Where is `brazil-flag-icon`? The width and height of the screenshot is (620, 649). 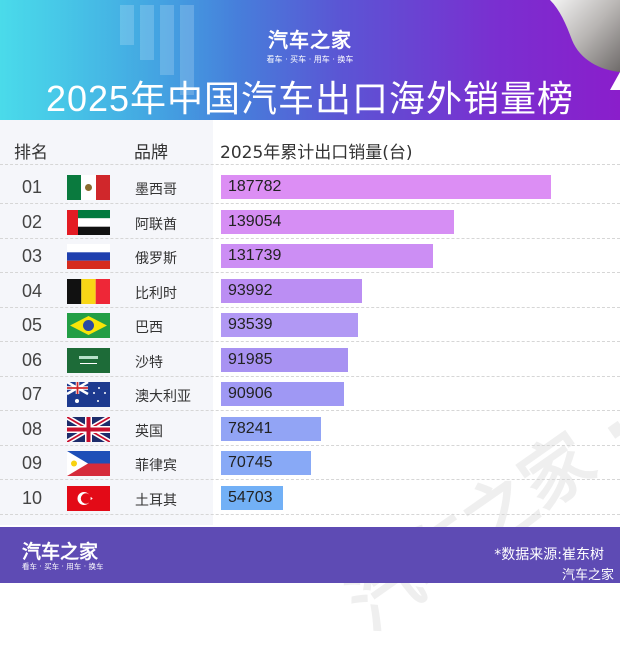 brazil-flag-icon is located at coordinates (88, 325).